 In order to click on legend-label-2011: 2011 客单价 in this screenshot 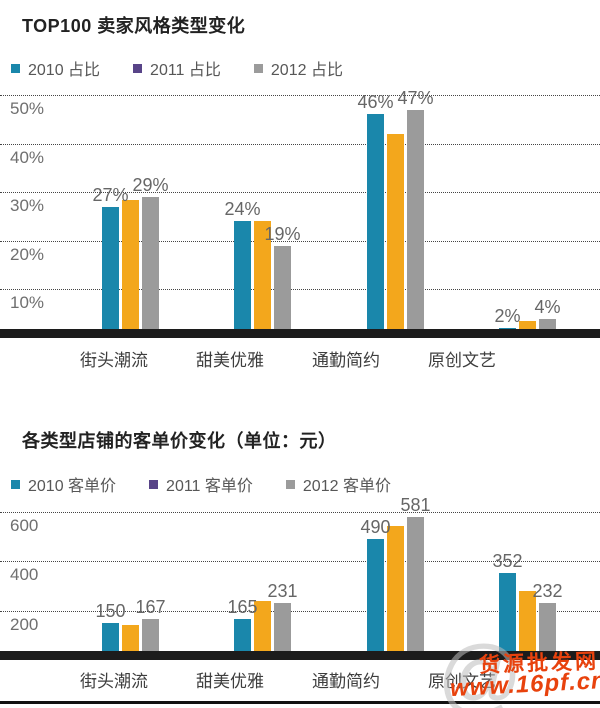, I will do `click(209, 486)`.